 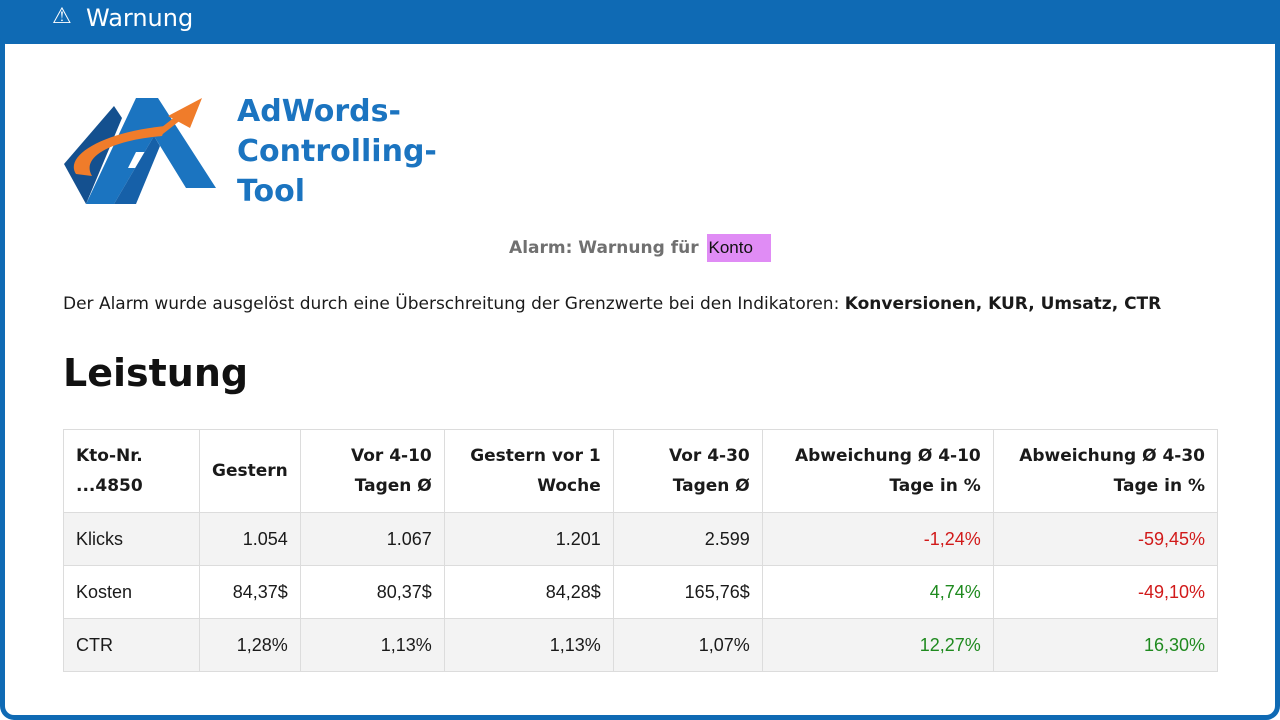 I want to click on table-cell: 165,76$, so click(x=687, y=592).